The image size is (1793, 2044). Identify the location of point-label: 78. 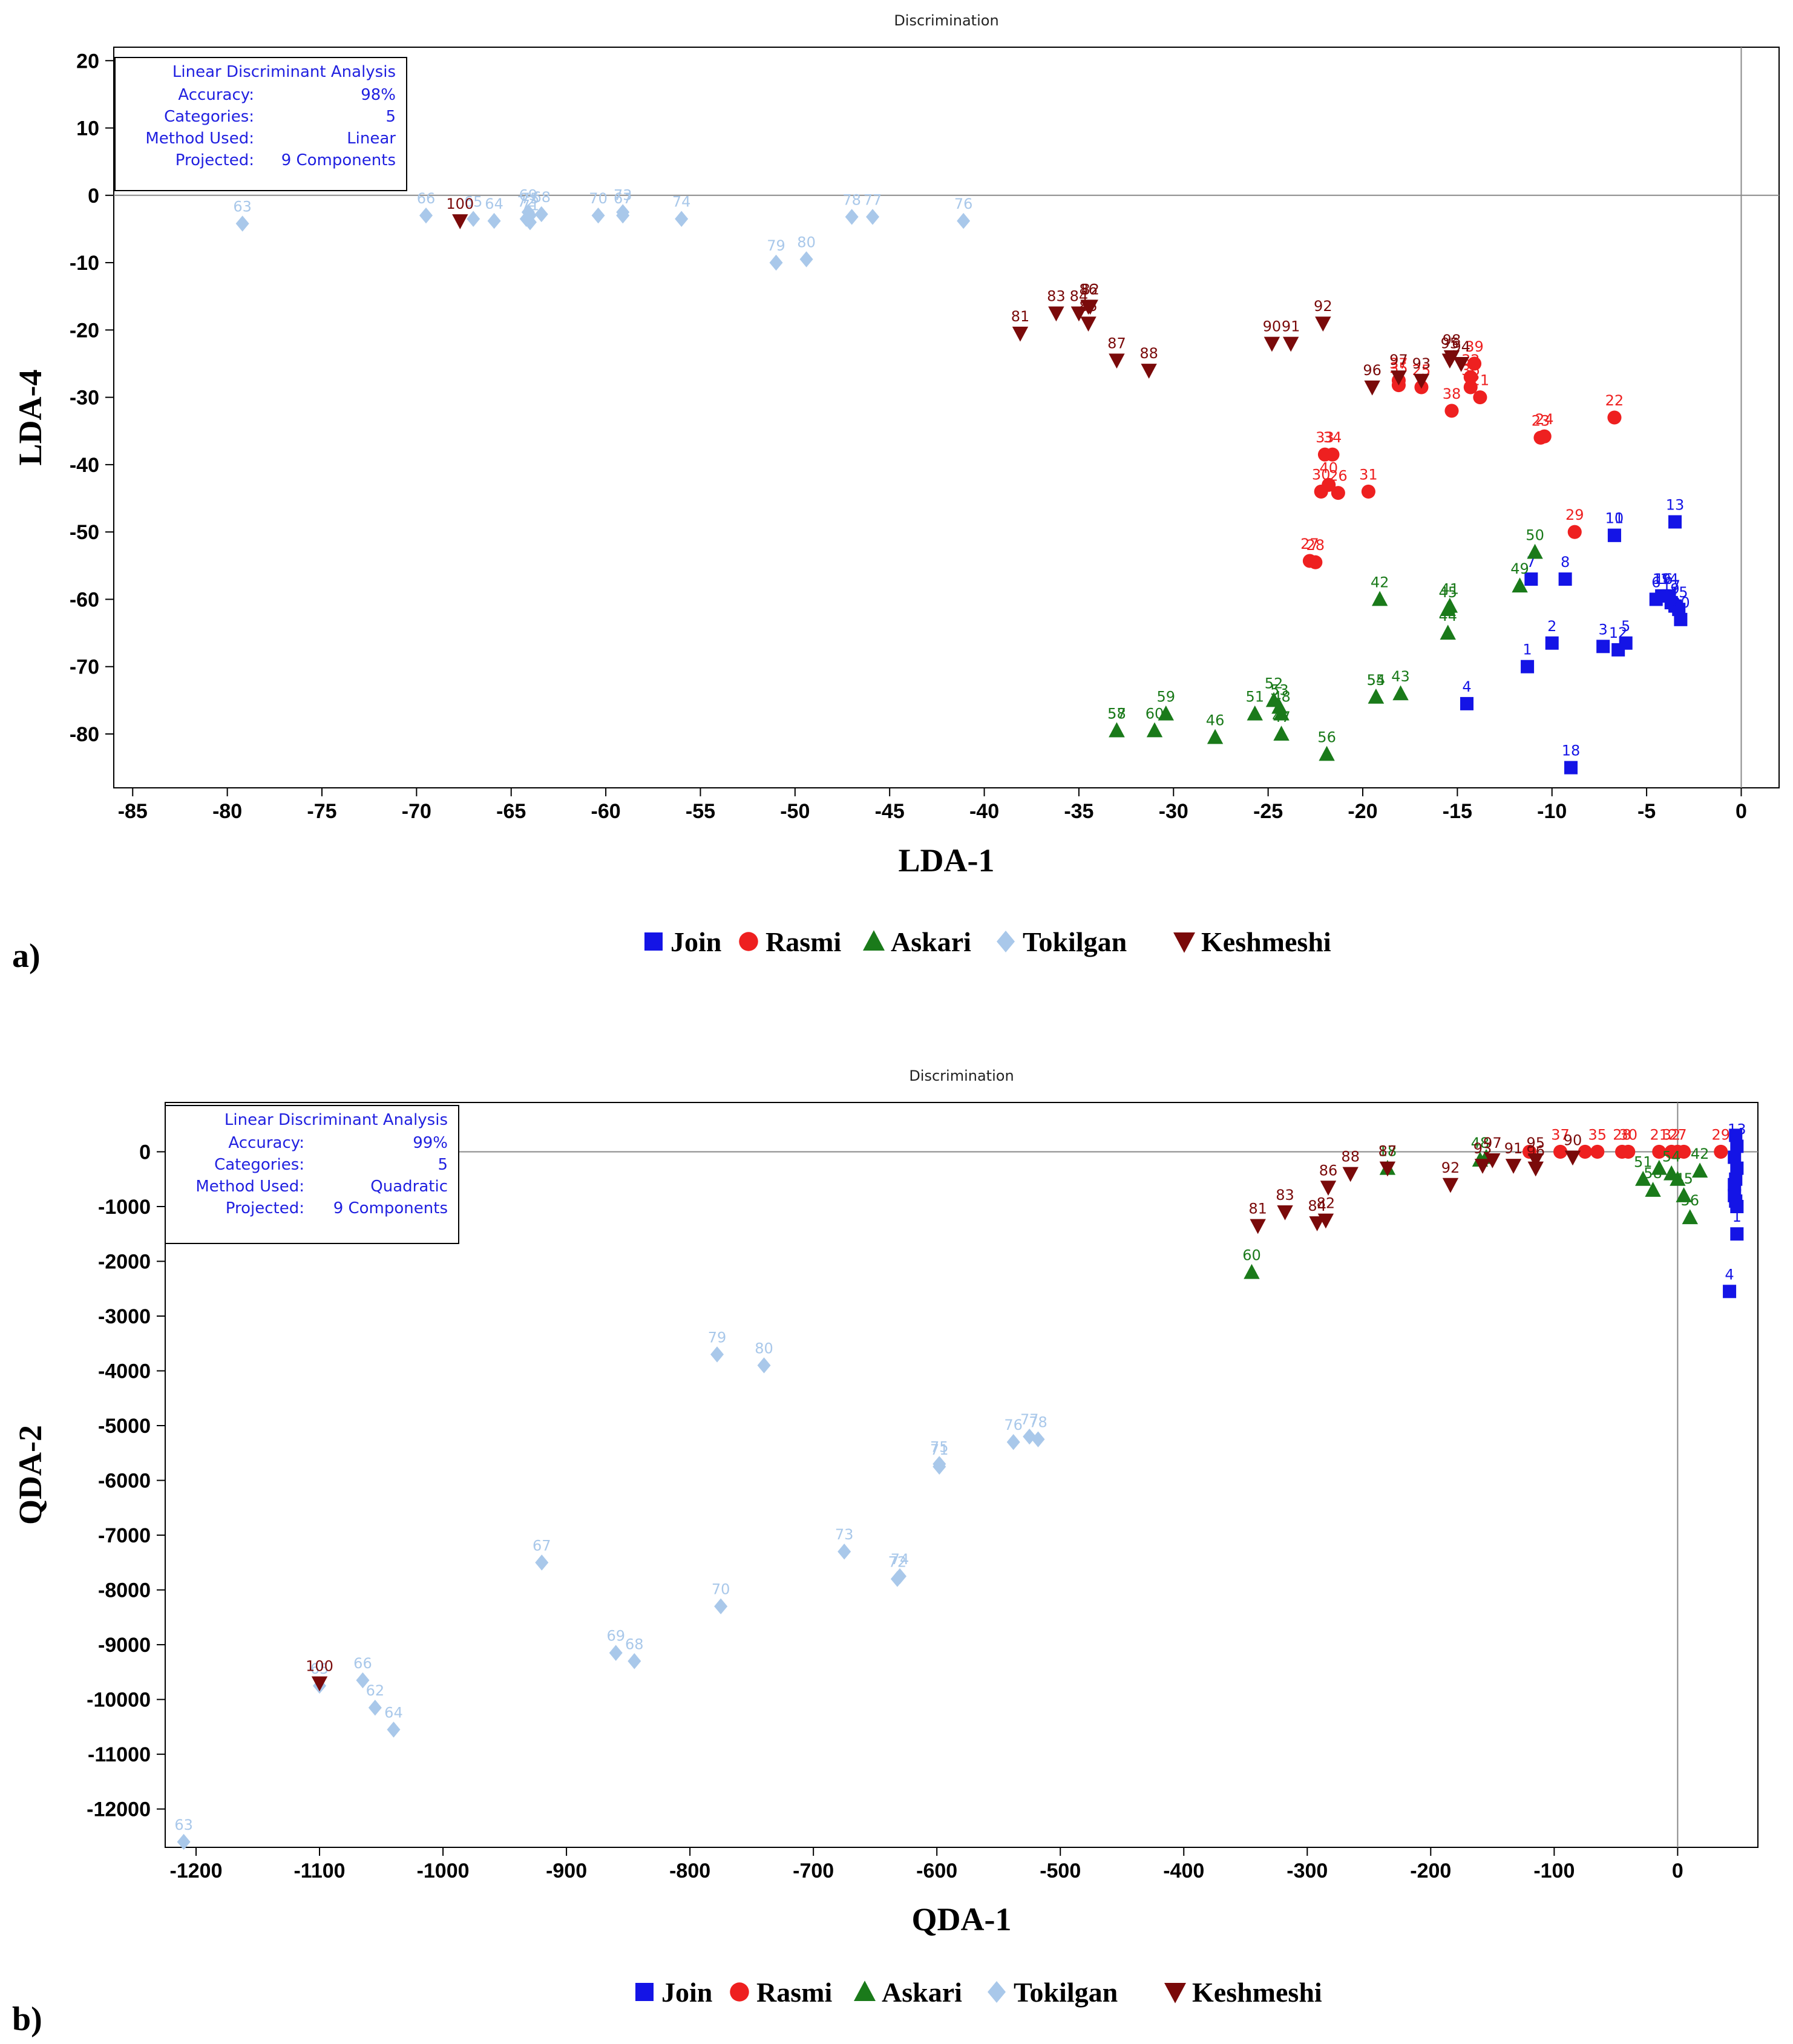
(851, 200).